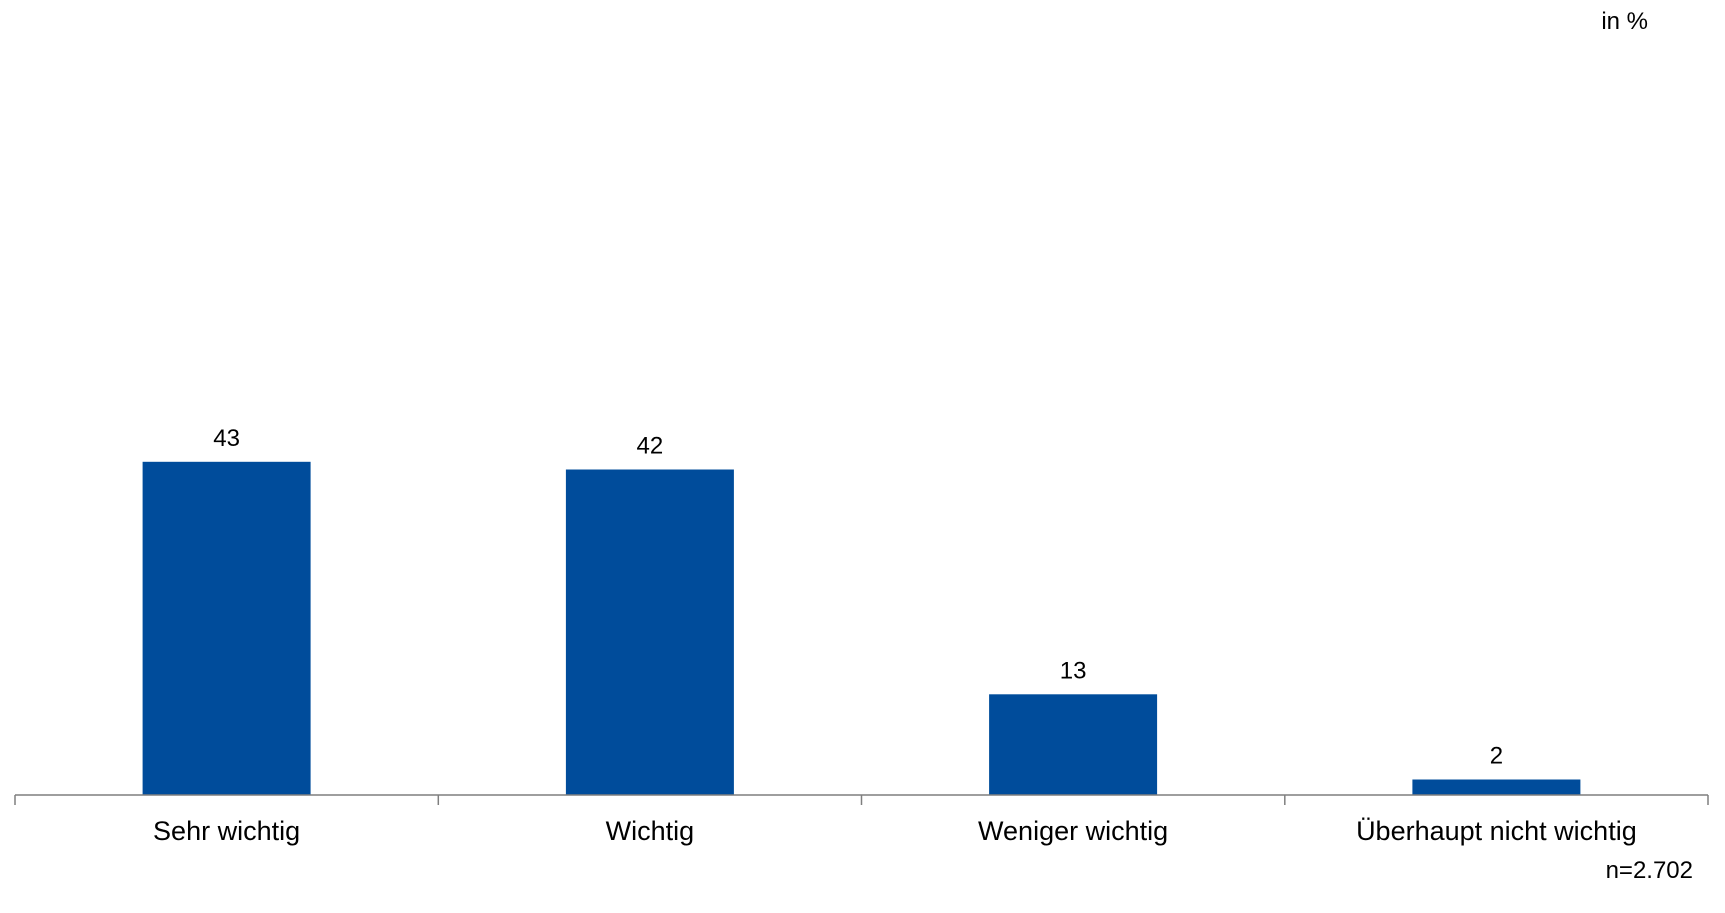 This screenshot has width=1725, height=913. I want to click on data-label: 13, so click(1073, 670).